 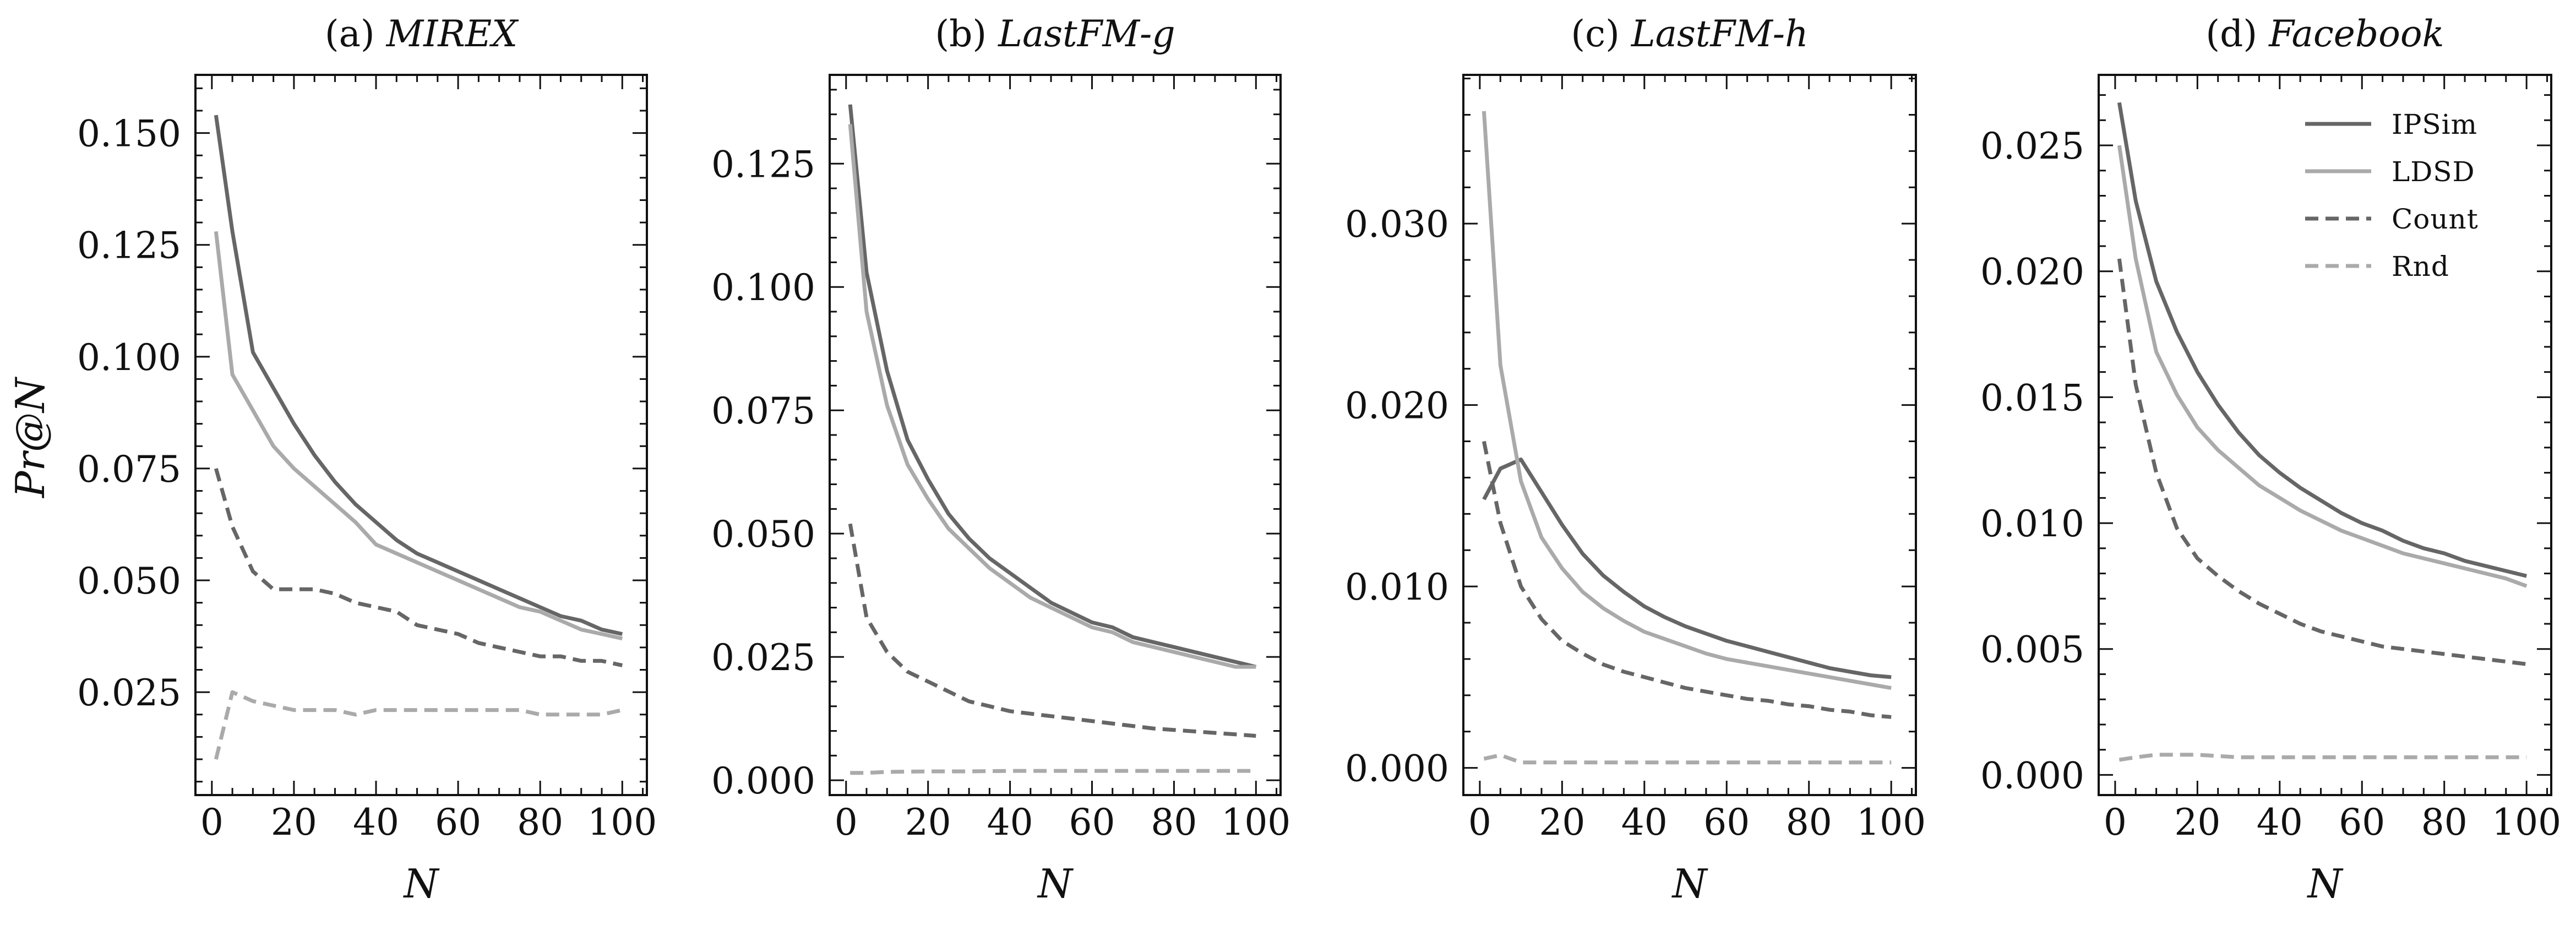 What do you see at coordinates (2356, 34) in the screenshot?
I see `panel-title-name: Facebook` at bounding box center [2356, 34].